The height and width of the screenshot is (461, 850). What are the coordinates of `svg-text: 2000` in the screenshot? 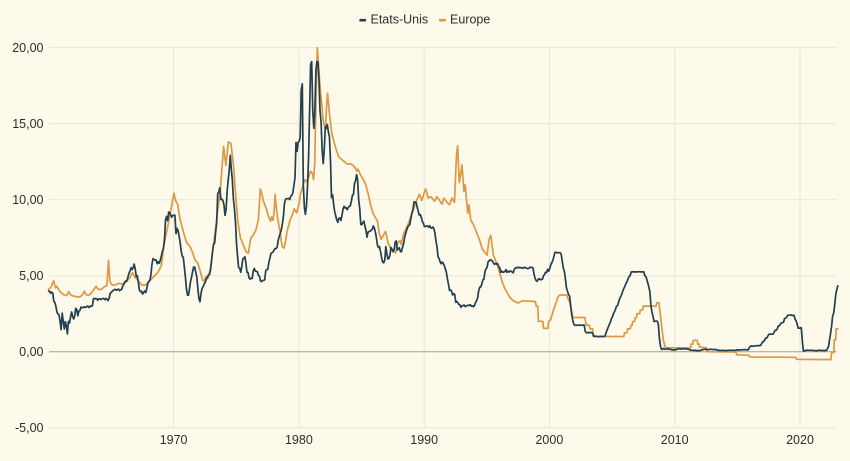 It's located at (549, 440).